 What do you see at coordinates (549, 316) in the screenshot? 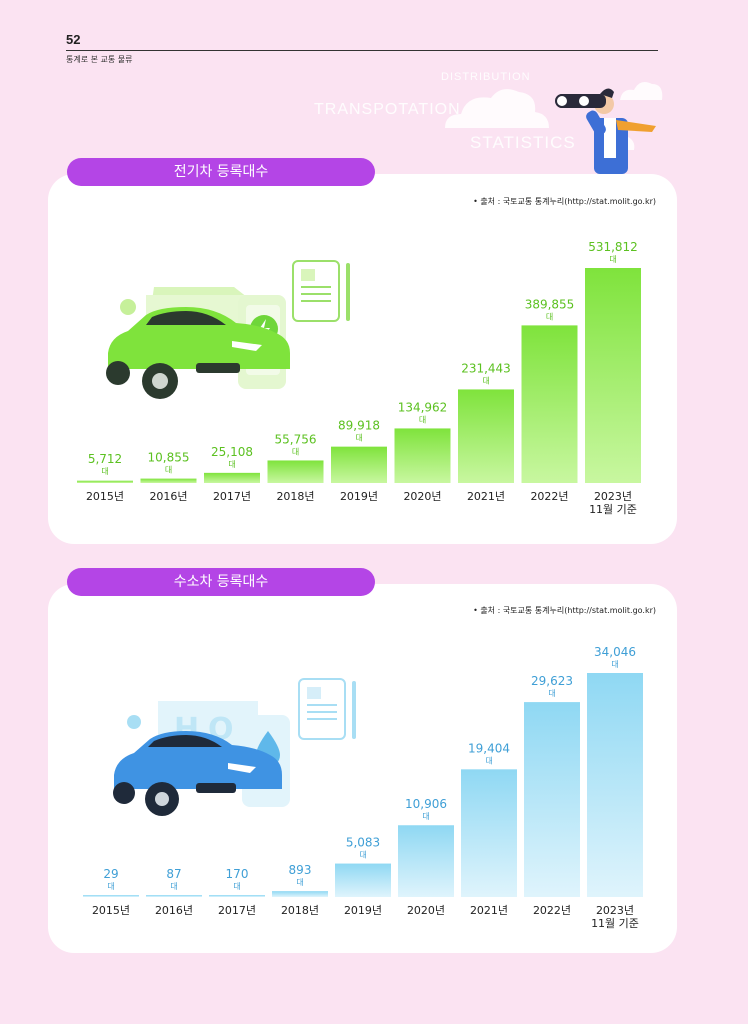
I see `ev-unit-label-7: 대` at bounding box center [549, 316].